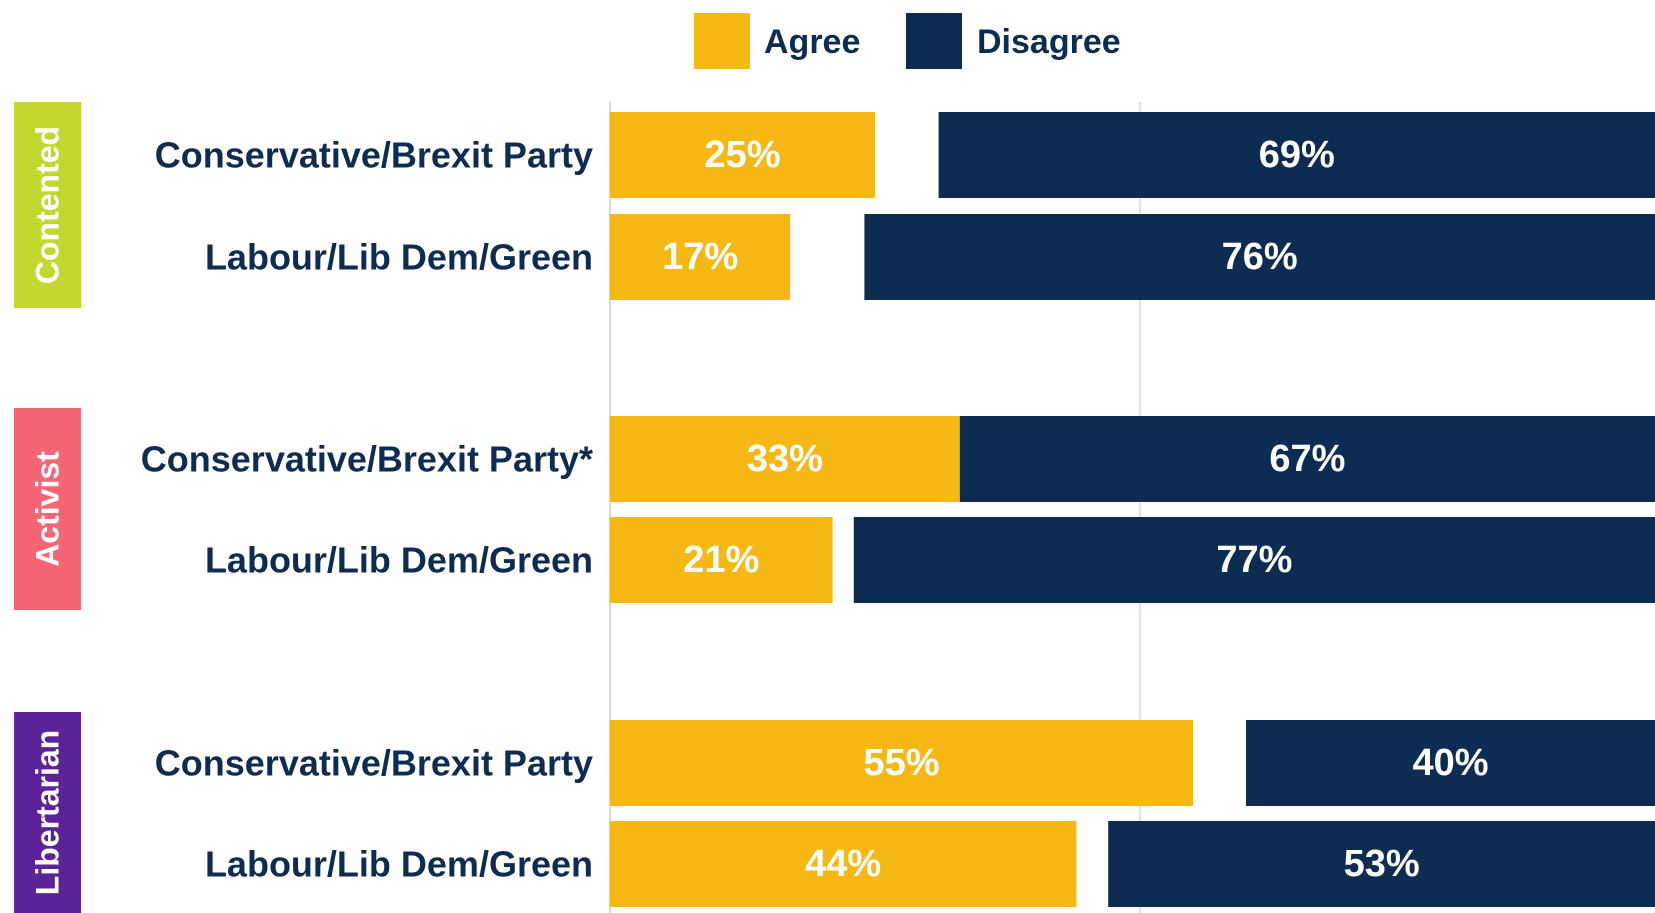  Describe the element at coordinates (722, 41) in the screenshot. I see `legend-swatch-agree` at that location.